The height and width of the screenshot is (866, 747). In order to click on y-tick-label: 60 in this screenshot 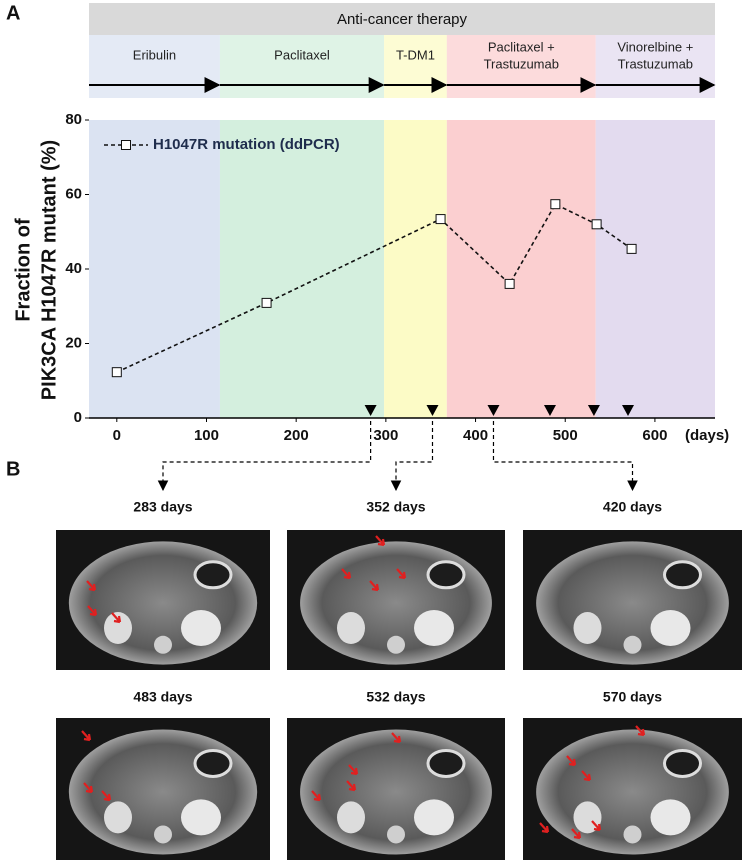, I will do `click(73, 193)`.